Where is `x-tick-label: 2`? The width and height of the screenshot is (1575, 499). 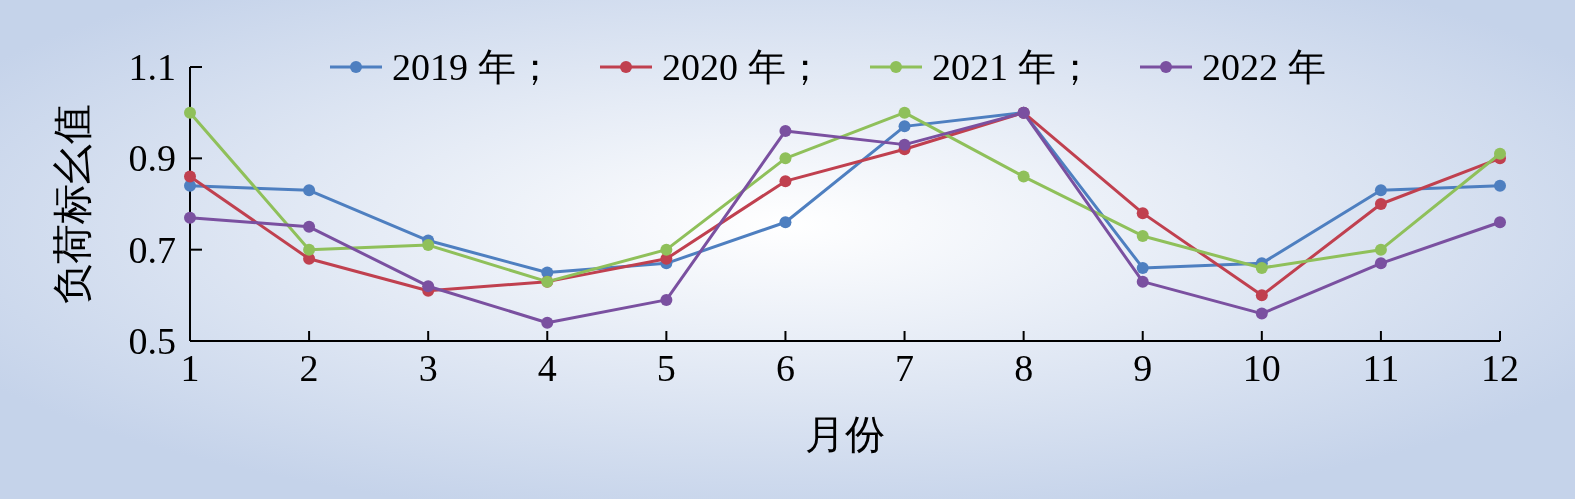
x-tick-label: 2 is located at coordinates (309, 368).